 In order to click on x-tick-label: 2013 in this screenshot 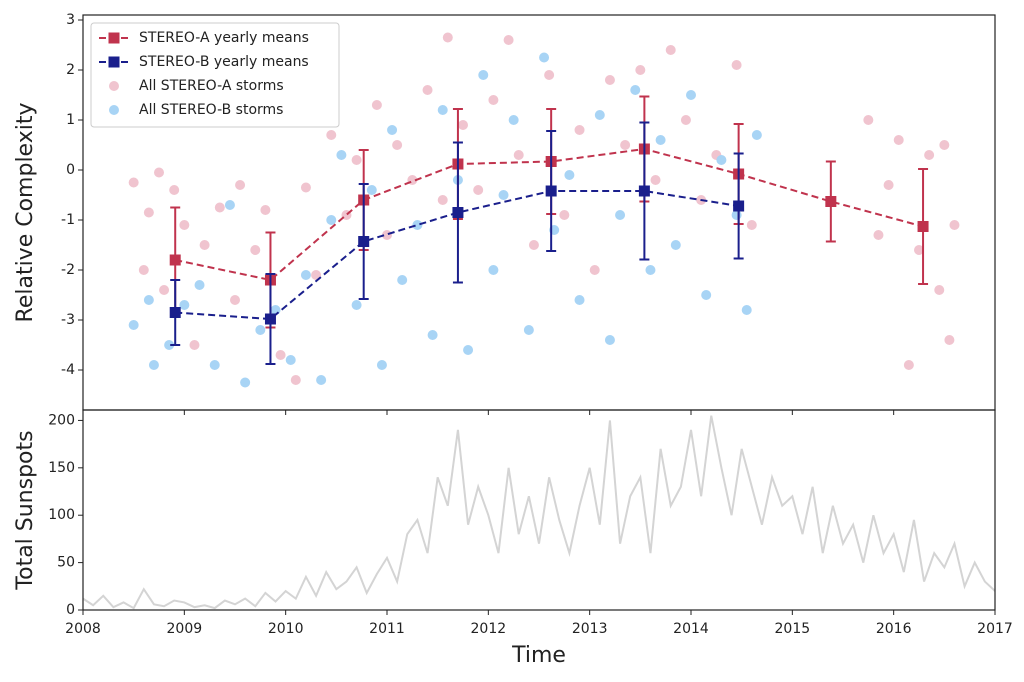, I will do `click(590, 629)`.